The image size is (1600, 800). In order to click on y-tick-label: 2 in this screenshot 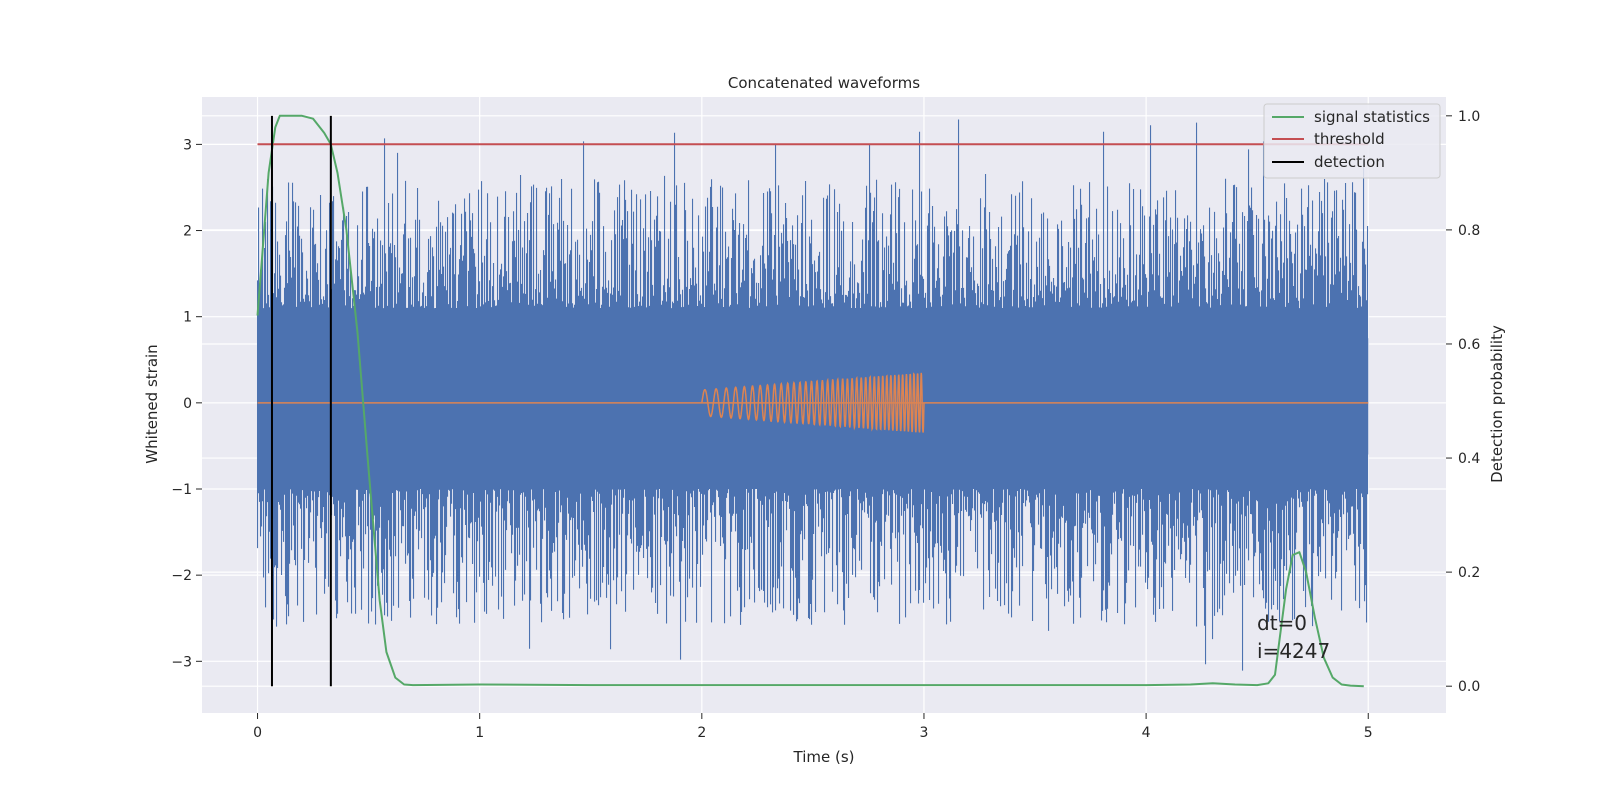, I will do `click(187, 232)`.